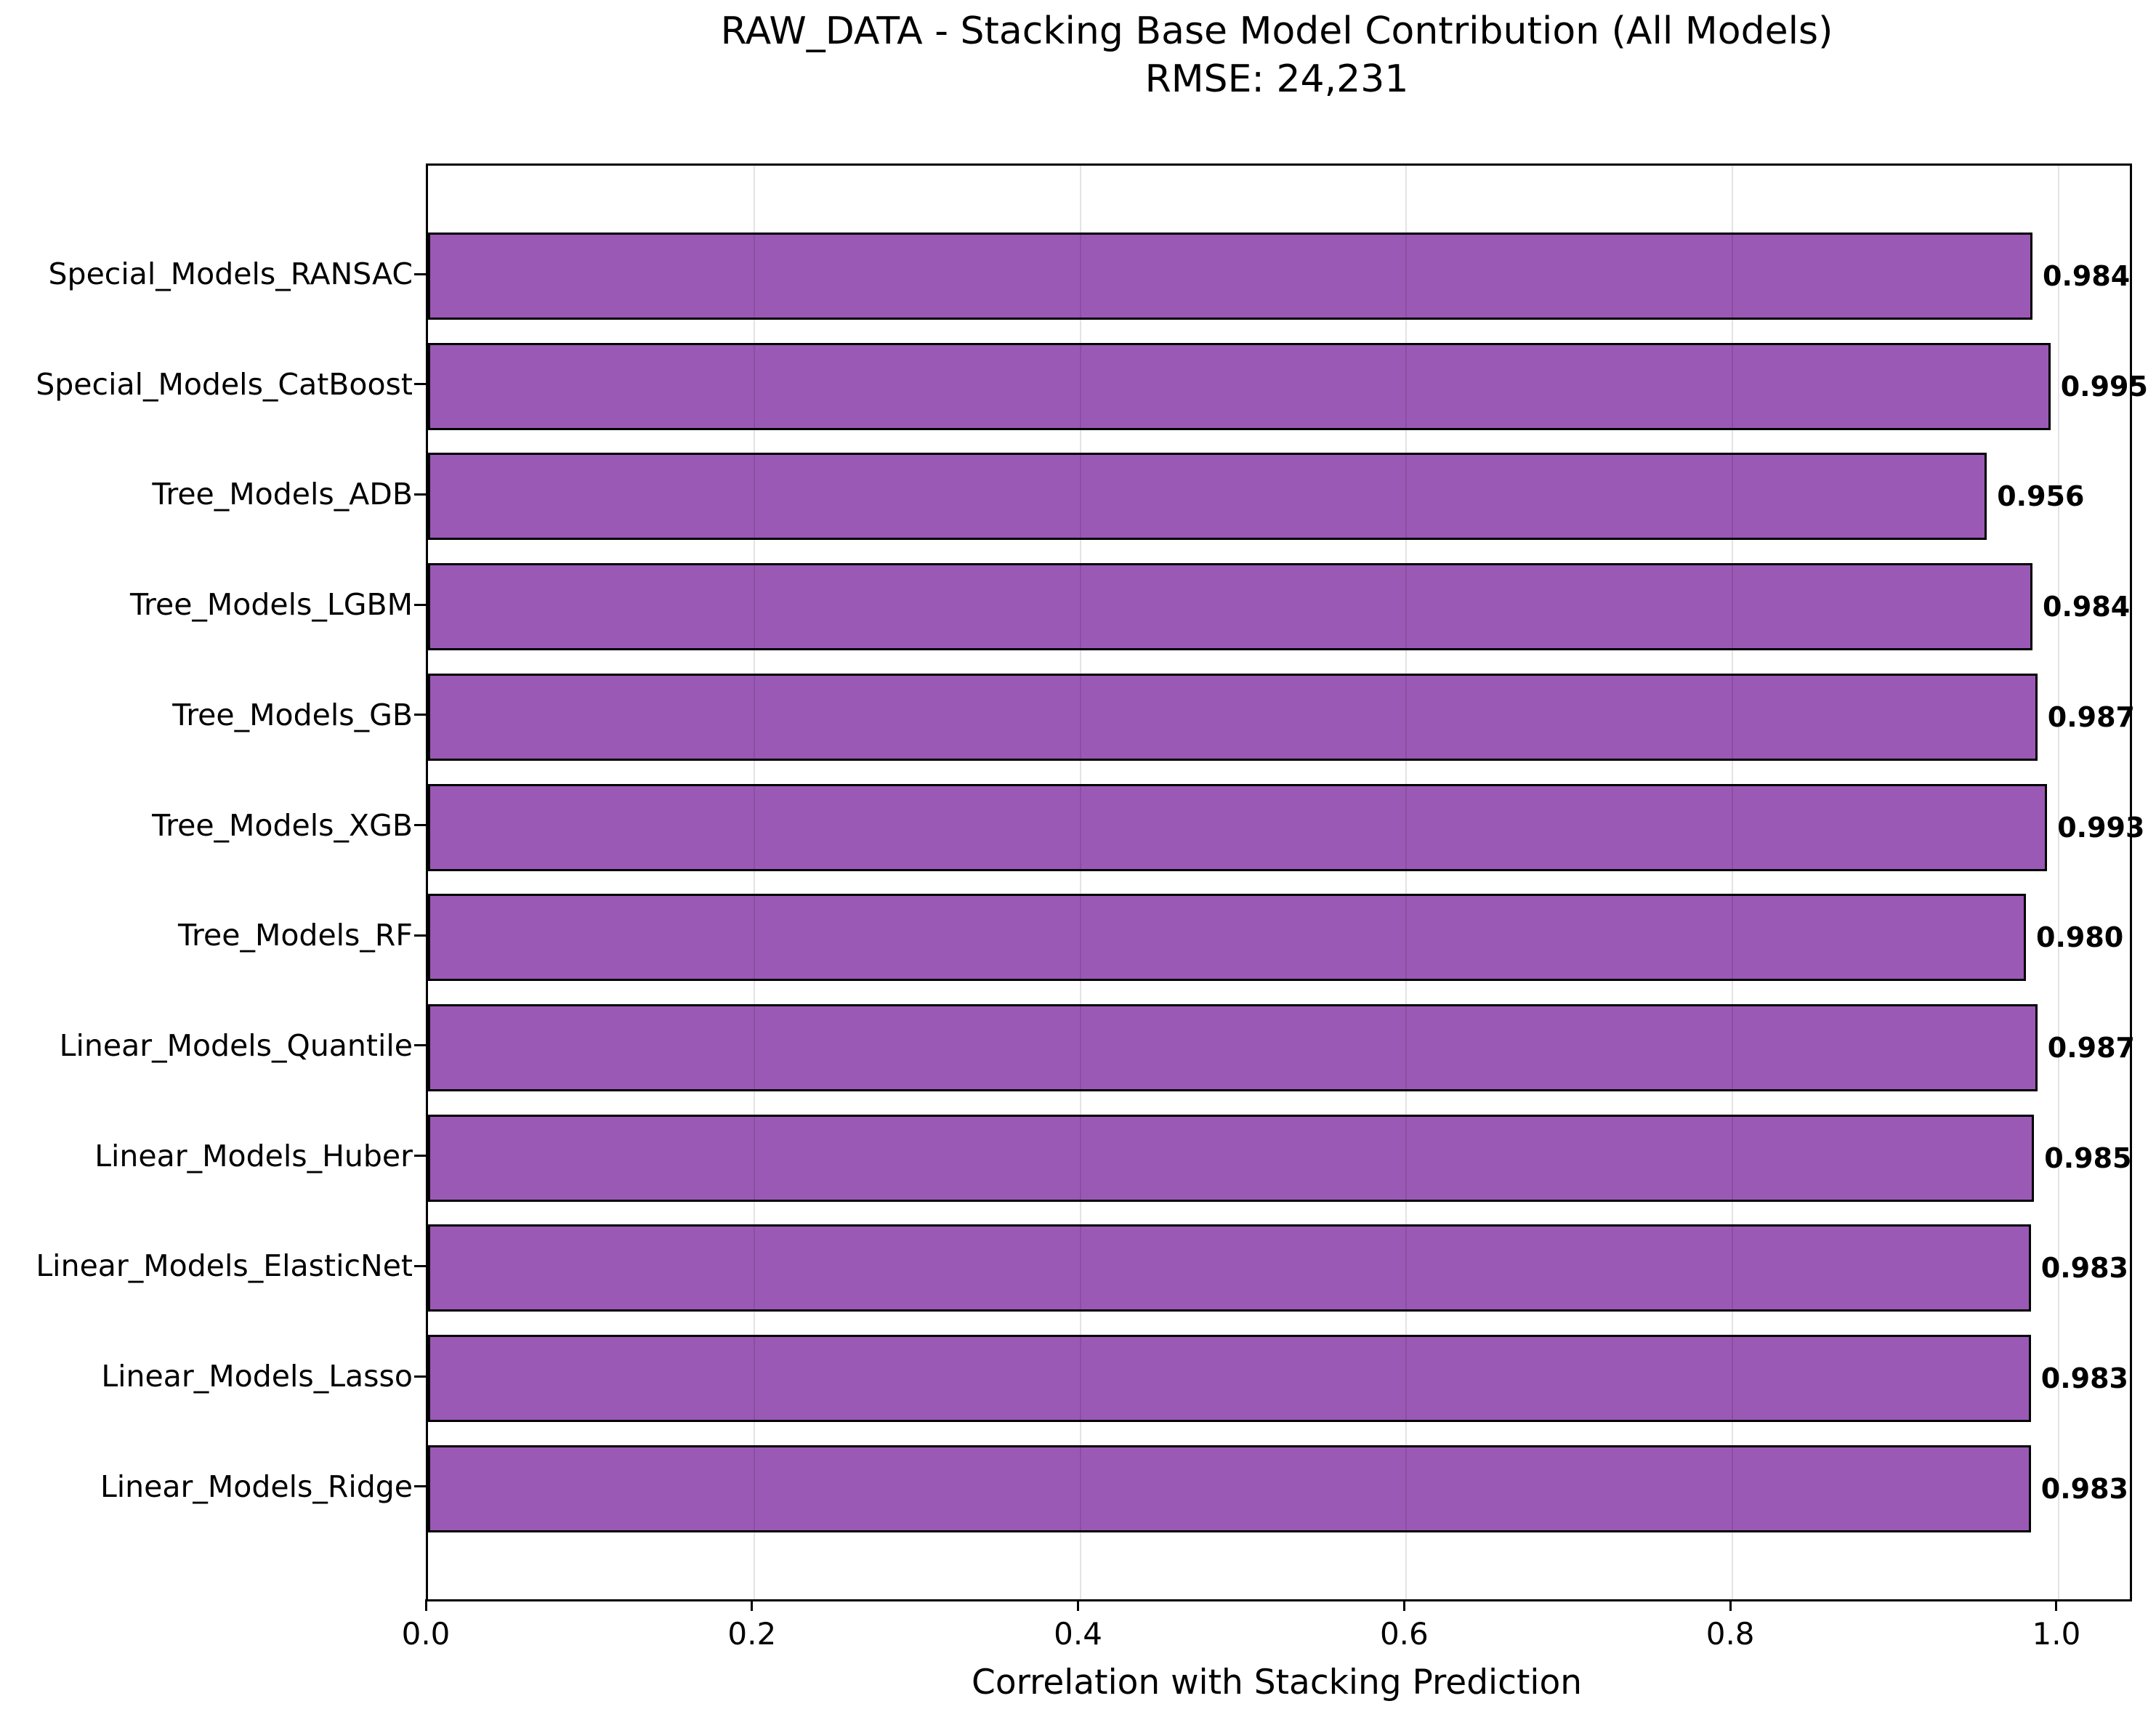 The image size is (2156, 1717). Describe the element at coordinates (2104, 386) in the screenshot. I see `bar-value-label: 0.995` at that location.